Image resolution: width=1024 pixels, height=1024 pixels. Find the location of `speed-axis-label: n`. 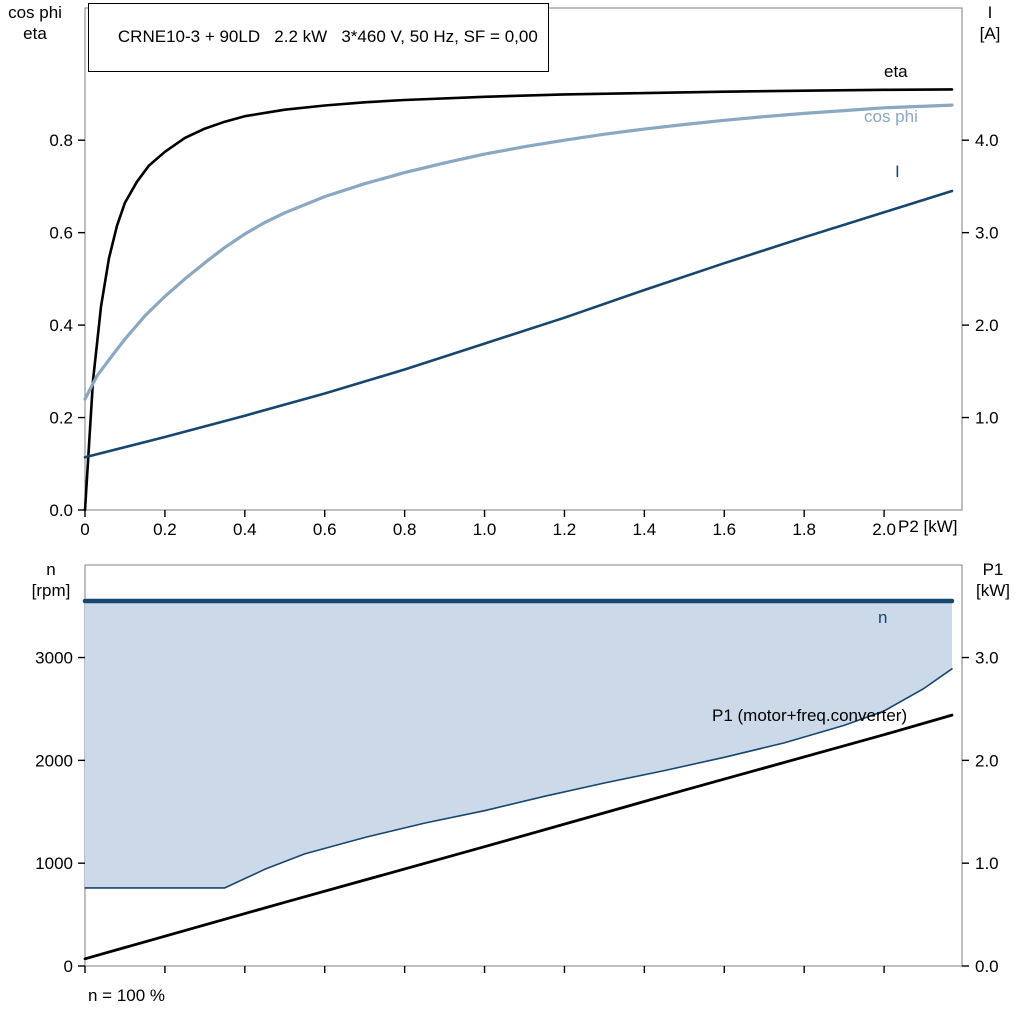

speed-axis-label: n is located at coordinates (51, 569).